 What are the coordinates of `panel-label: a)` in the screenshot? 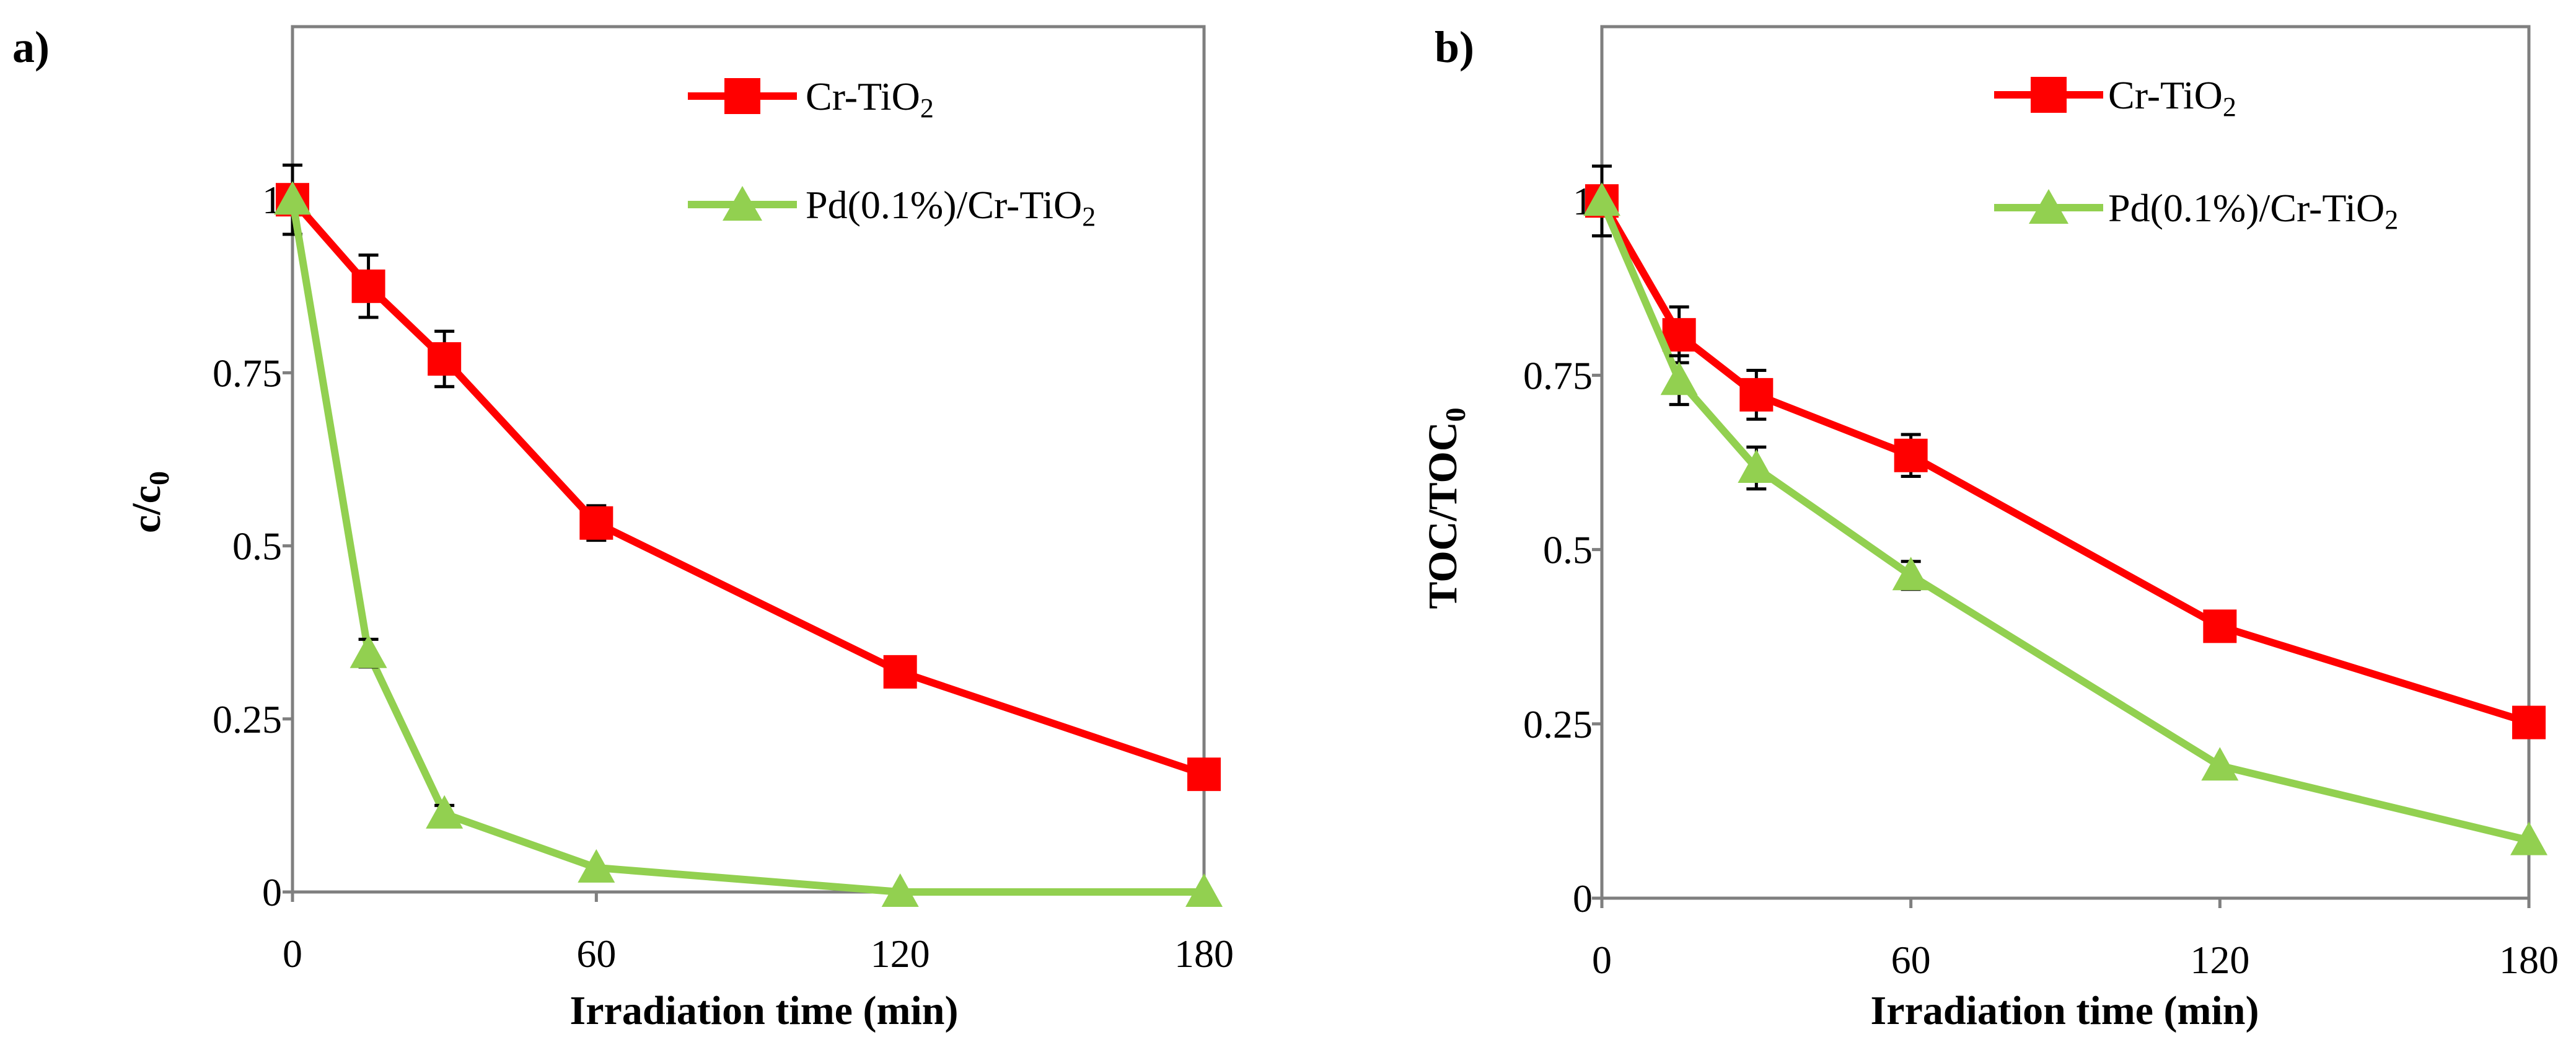 It's located at (31, 47).